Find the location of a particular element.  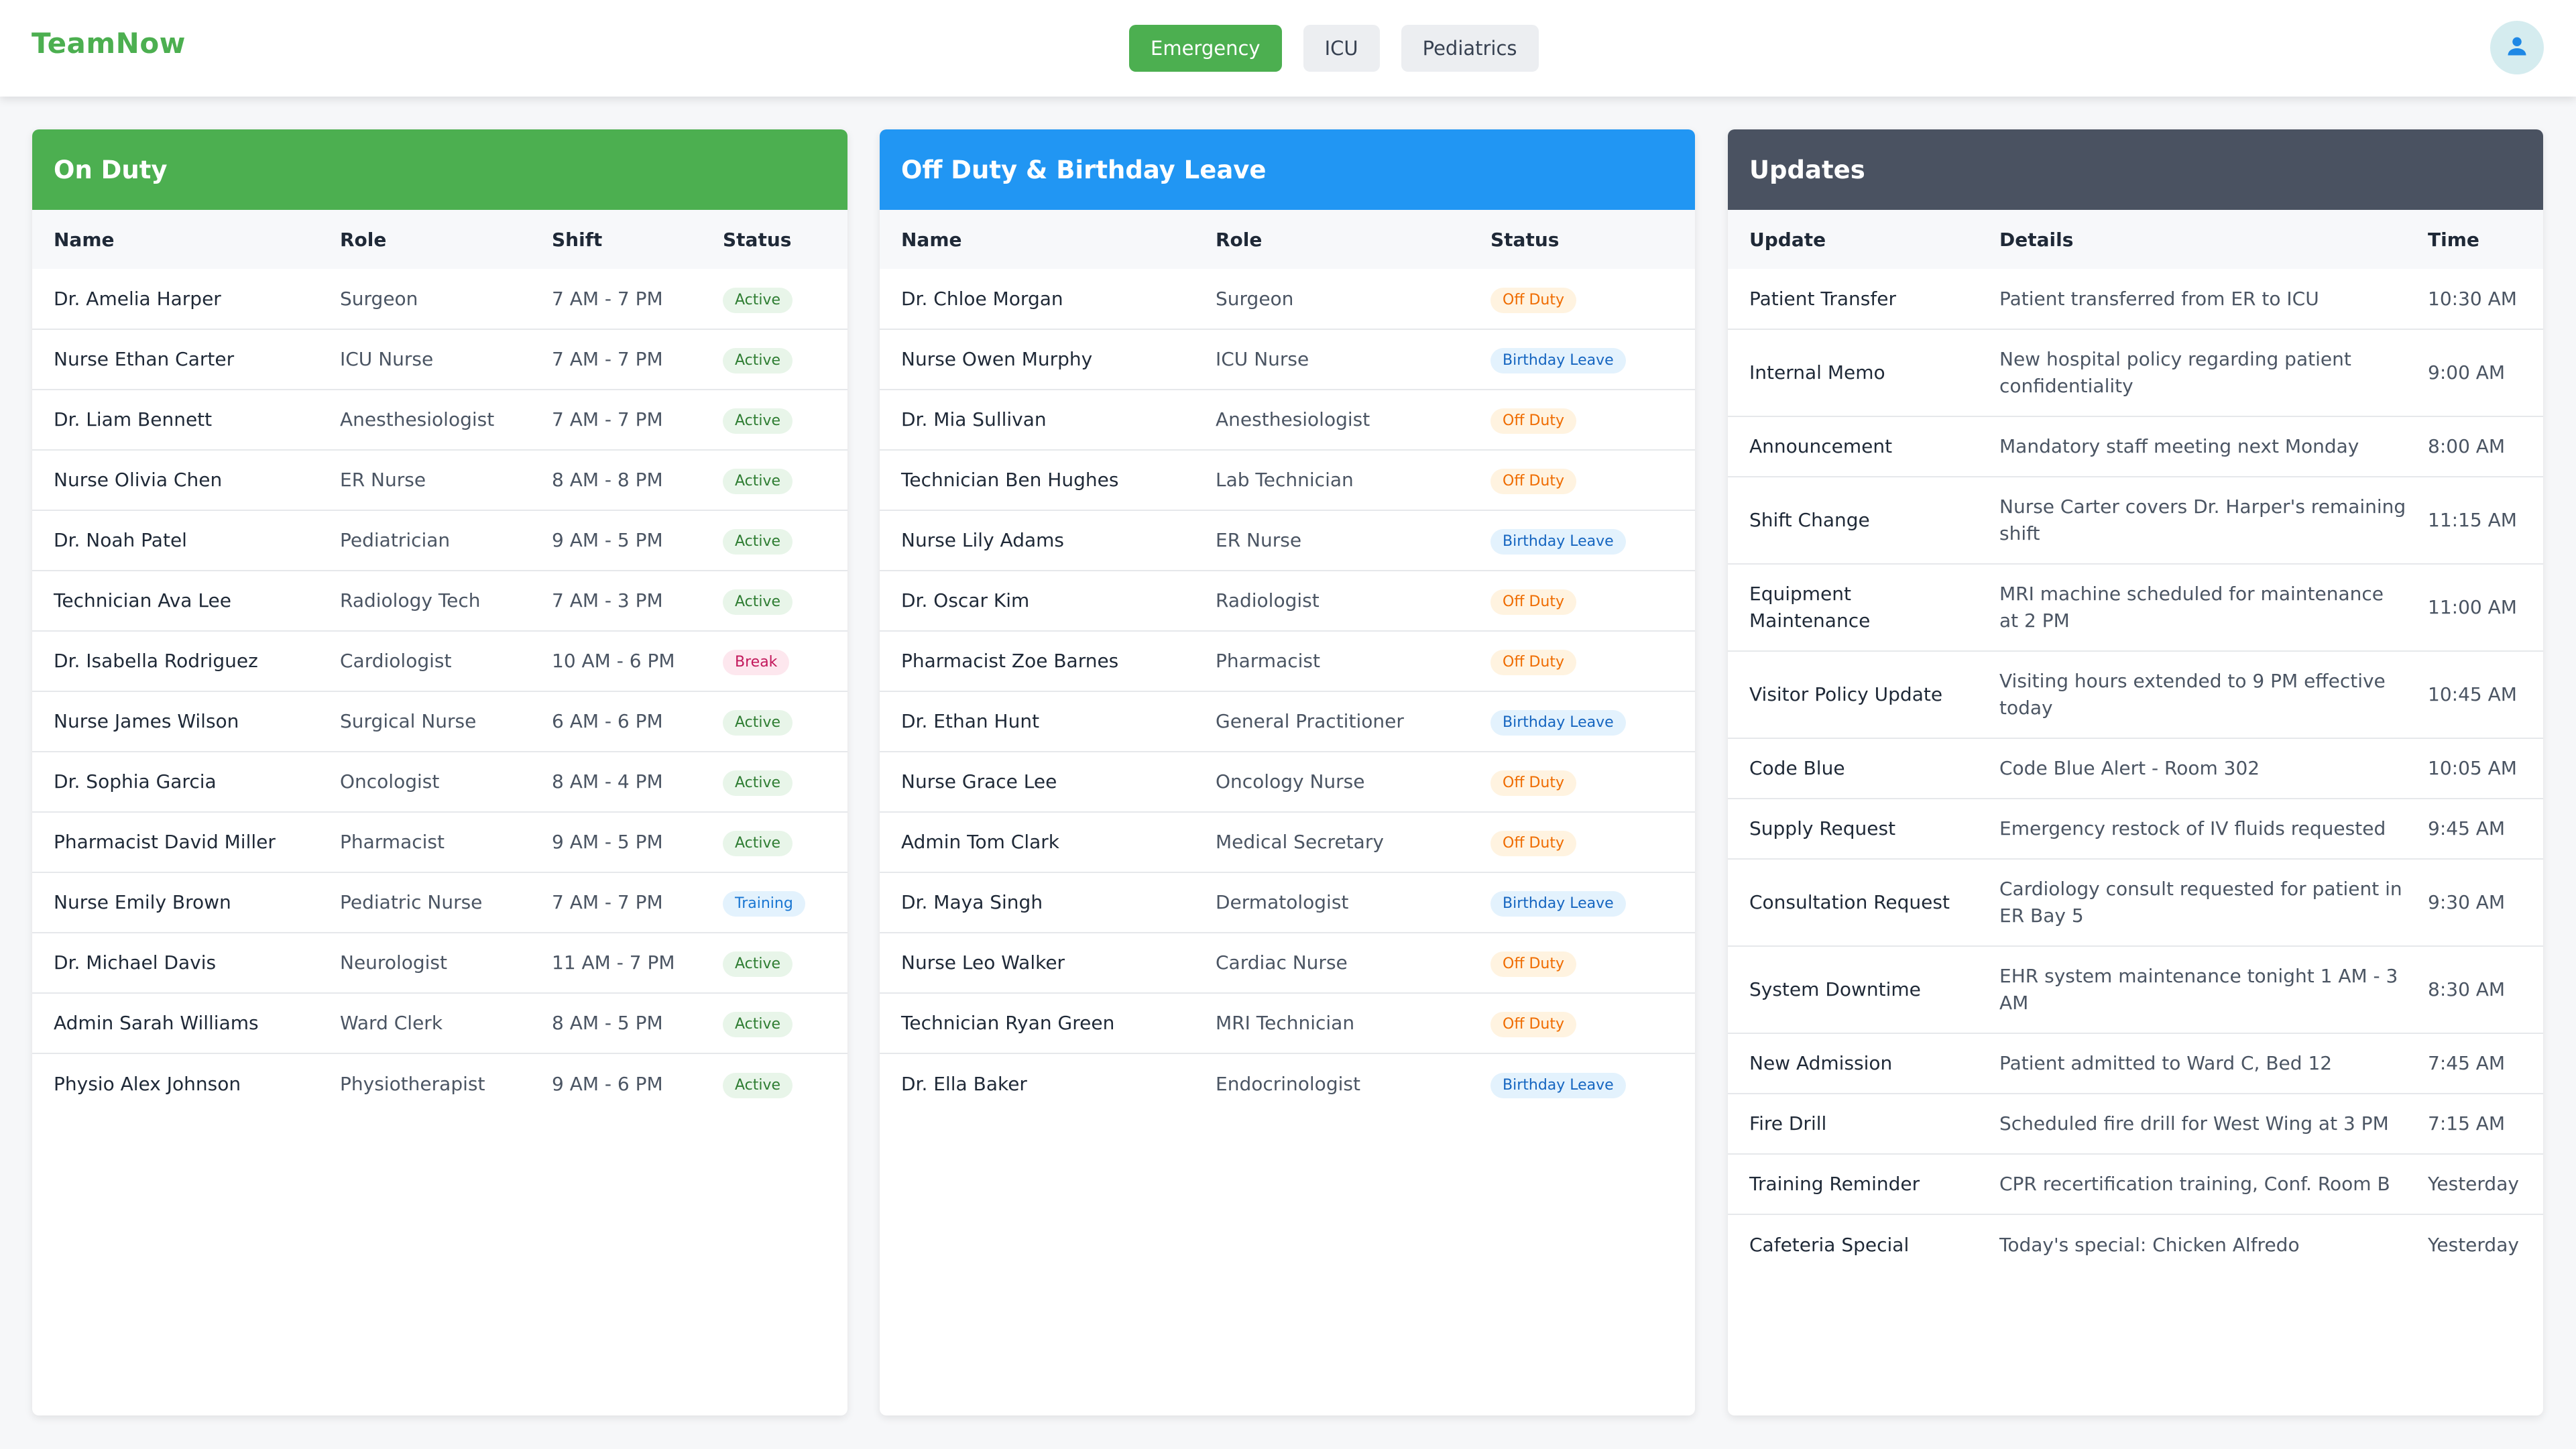

table-row: Admin Tom Clark Medical Secretary Off Duty is located at coordinates (1287, 842).